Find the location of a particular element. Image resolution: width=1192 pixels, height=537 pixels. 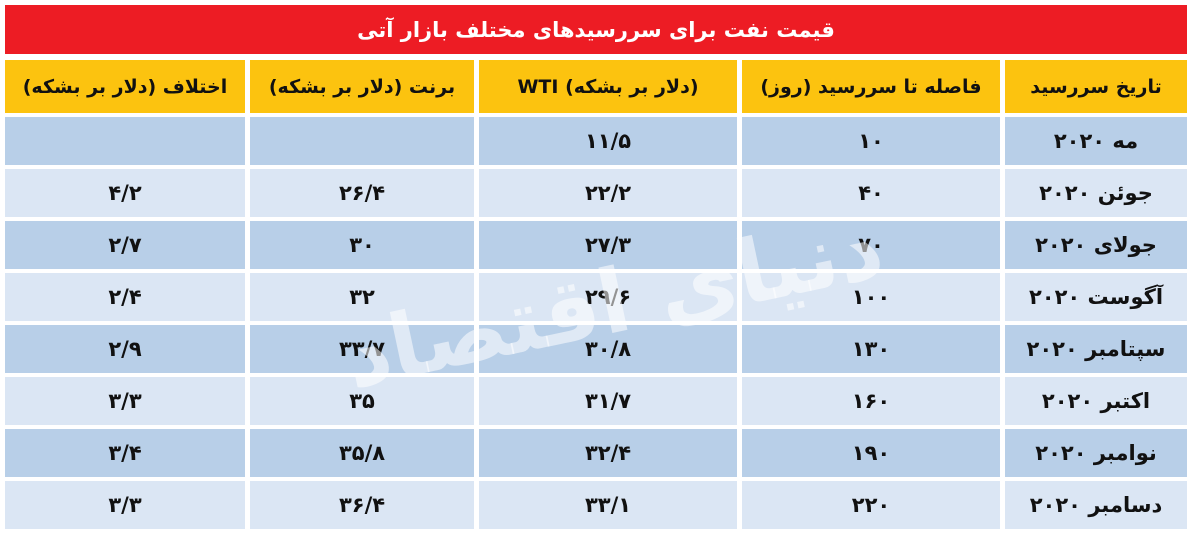

table-row: آگوست ۲۰۲۰ ۱۰۰ ۲۹/۶ ۳۲ ۲/۴ is located at coordinates (596, 297).